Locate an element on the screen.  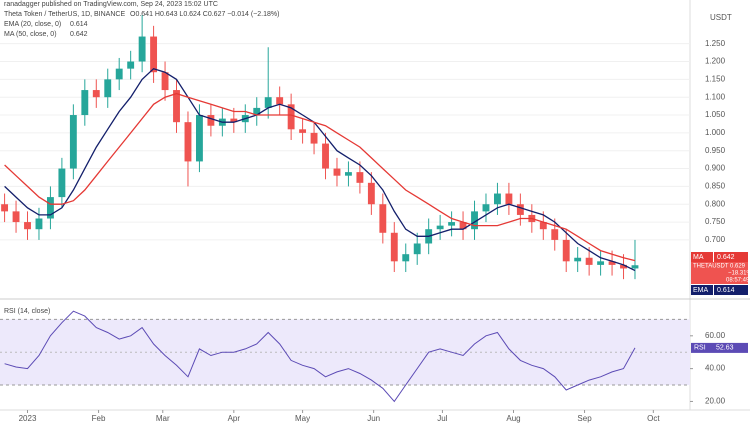
x-tick-label: Jul is located at coordinates (442, 418).